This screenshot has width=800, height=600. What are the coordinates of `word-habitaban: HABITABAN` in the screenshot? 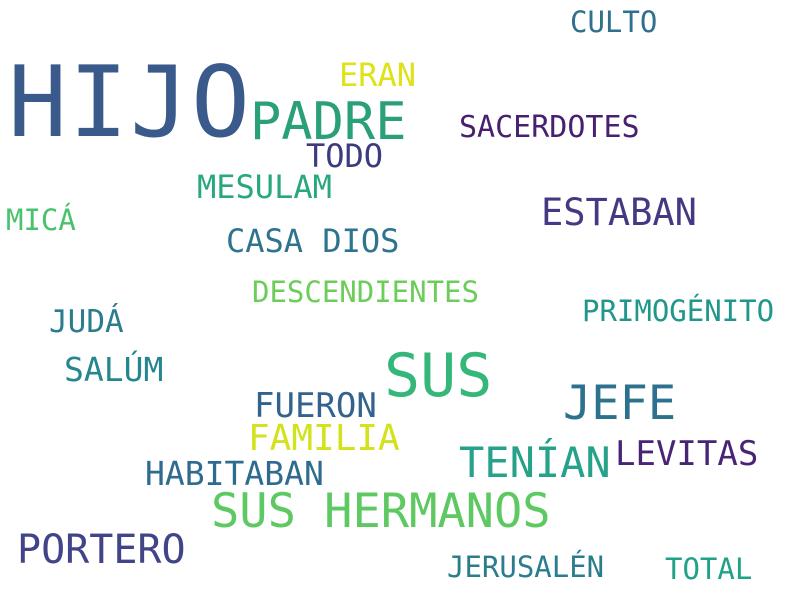 It's located at (234, 473).